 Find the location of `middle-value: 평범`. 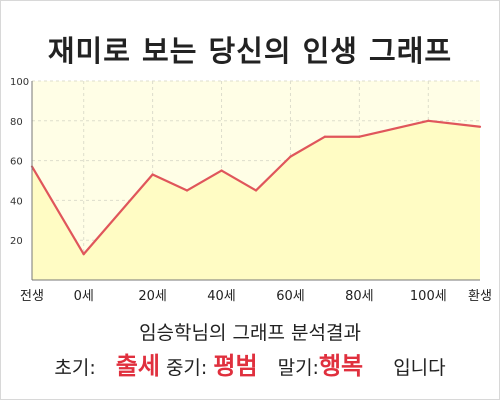

middle-value: 평범 is located at coordinates (235, 366).